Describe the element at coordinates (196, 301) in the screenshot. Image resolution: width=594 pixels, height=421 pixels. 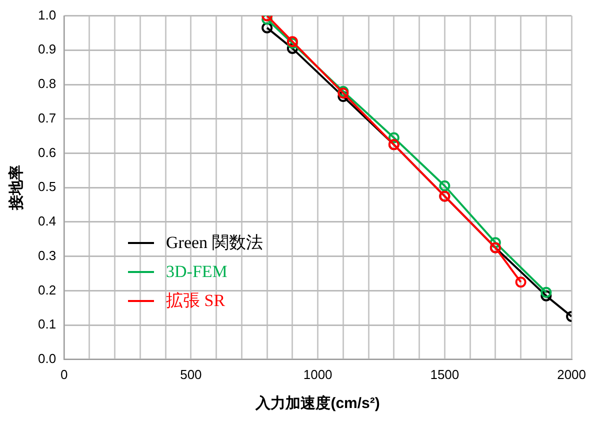
I see `legend-label: 拡張 SR` at that location.